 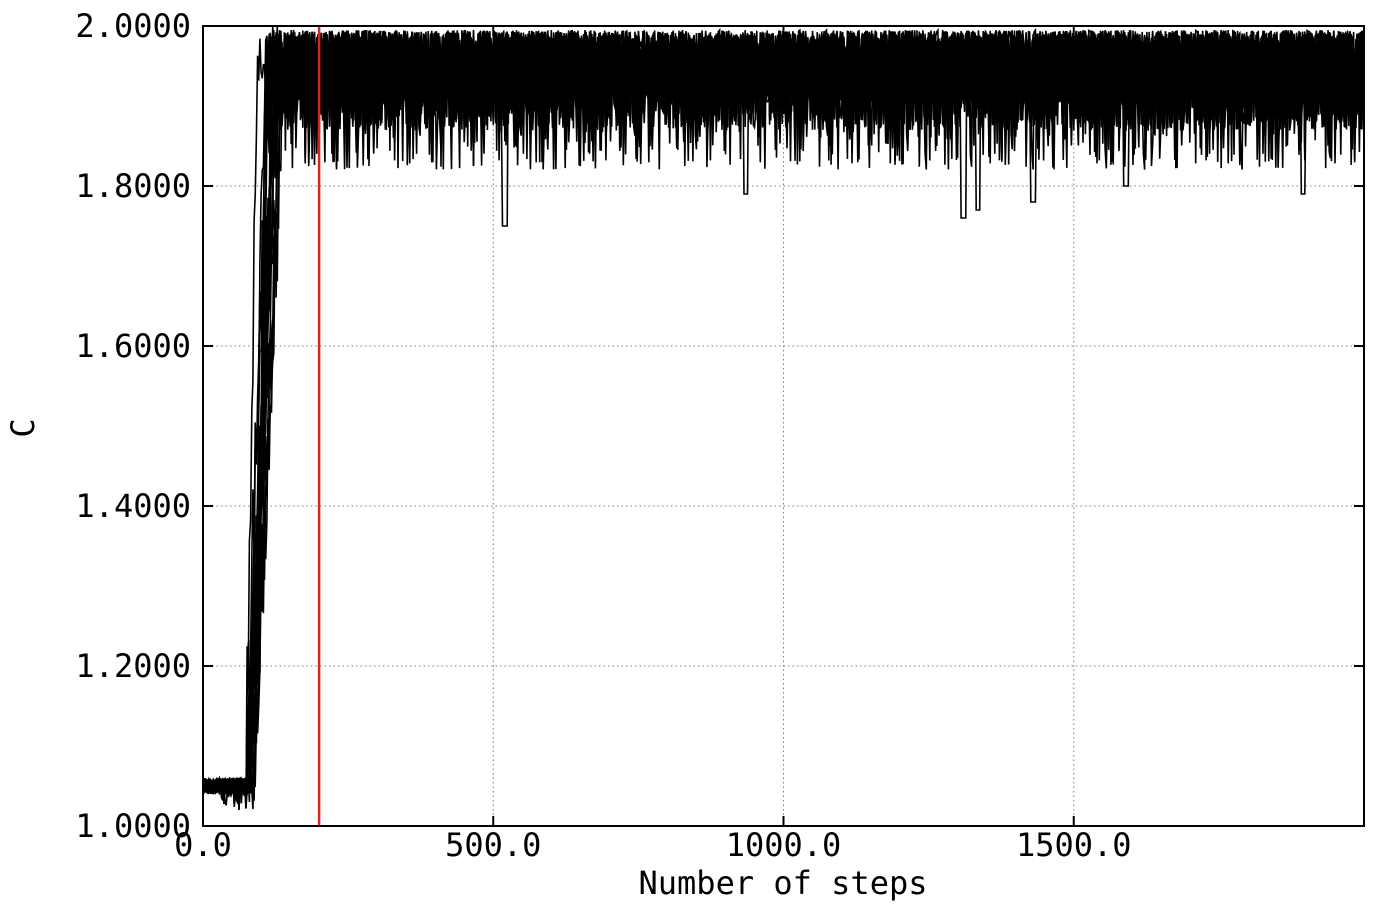 I want to click on y-tick-label: 1.0000, so click(x=133, y=826).